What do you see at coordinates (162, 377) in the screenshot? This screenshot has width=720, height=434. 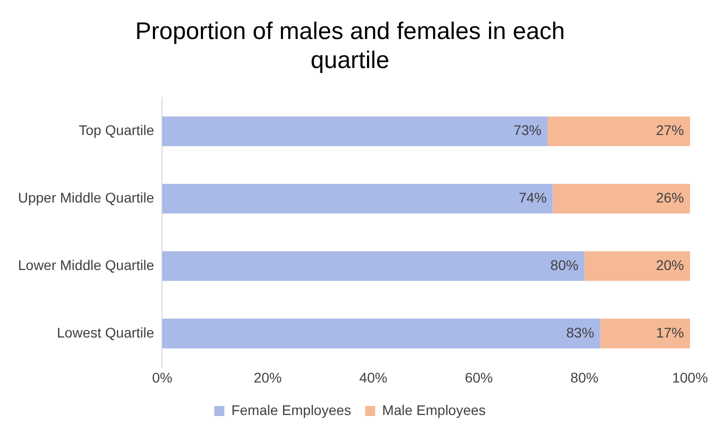 I see `x-tick-label: 0%` at bounding box center [162, 377].